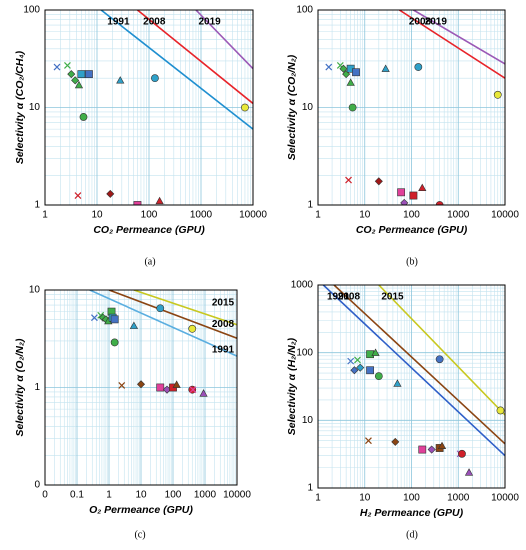  I want to click on x-axis-label: O₂ Permeance (GPU), so click(141, 510).